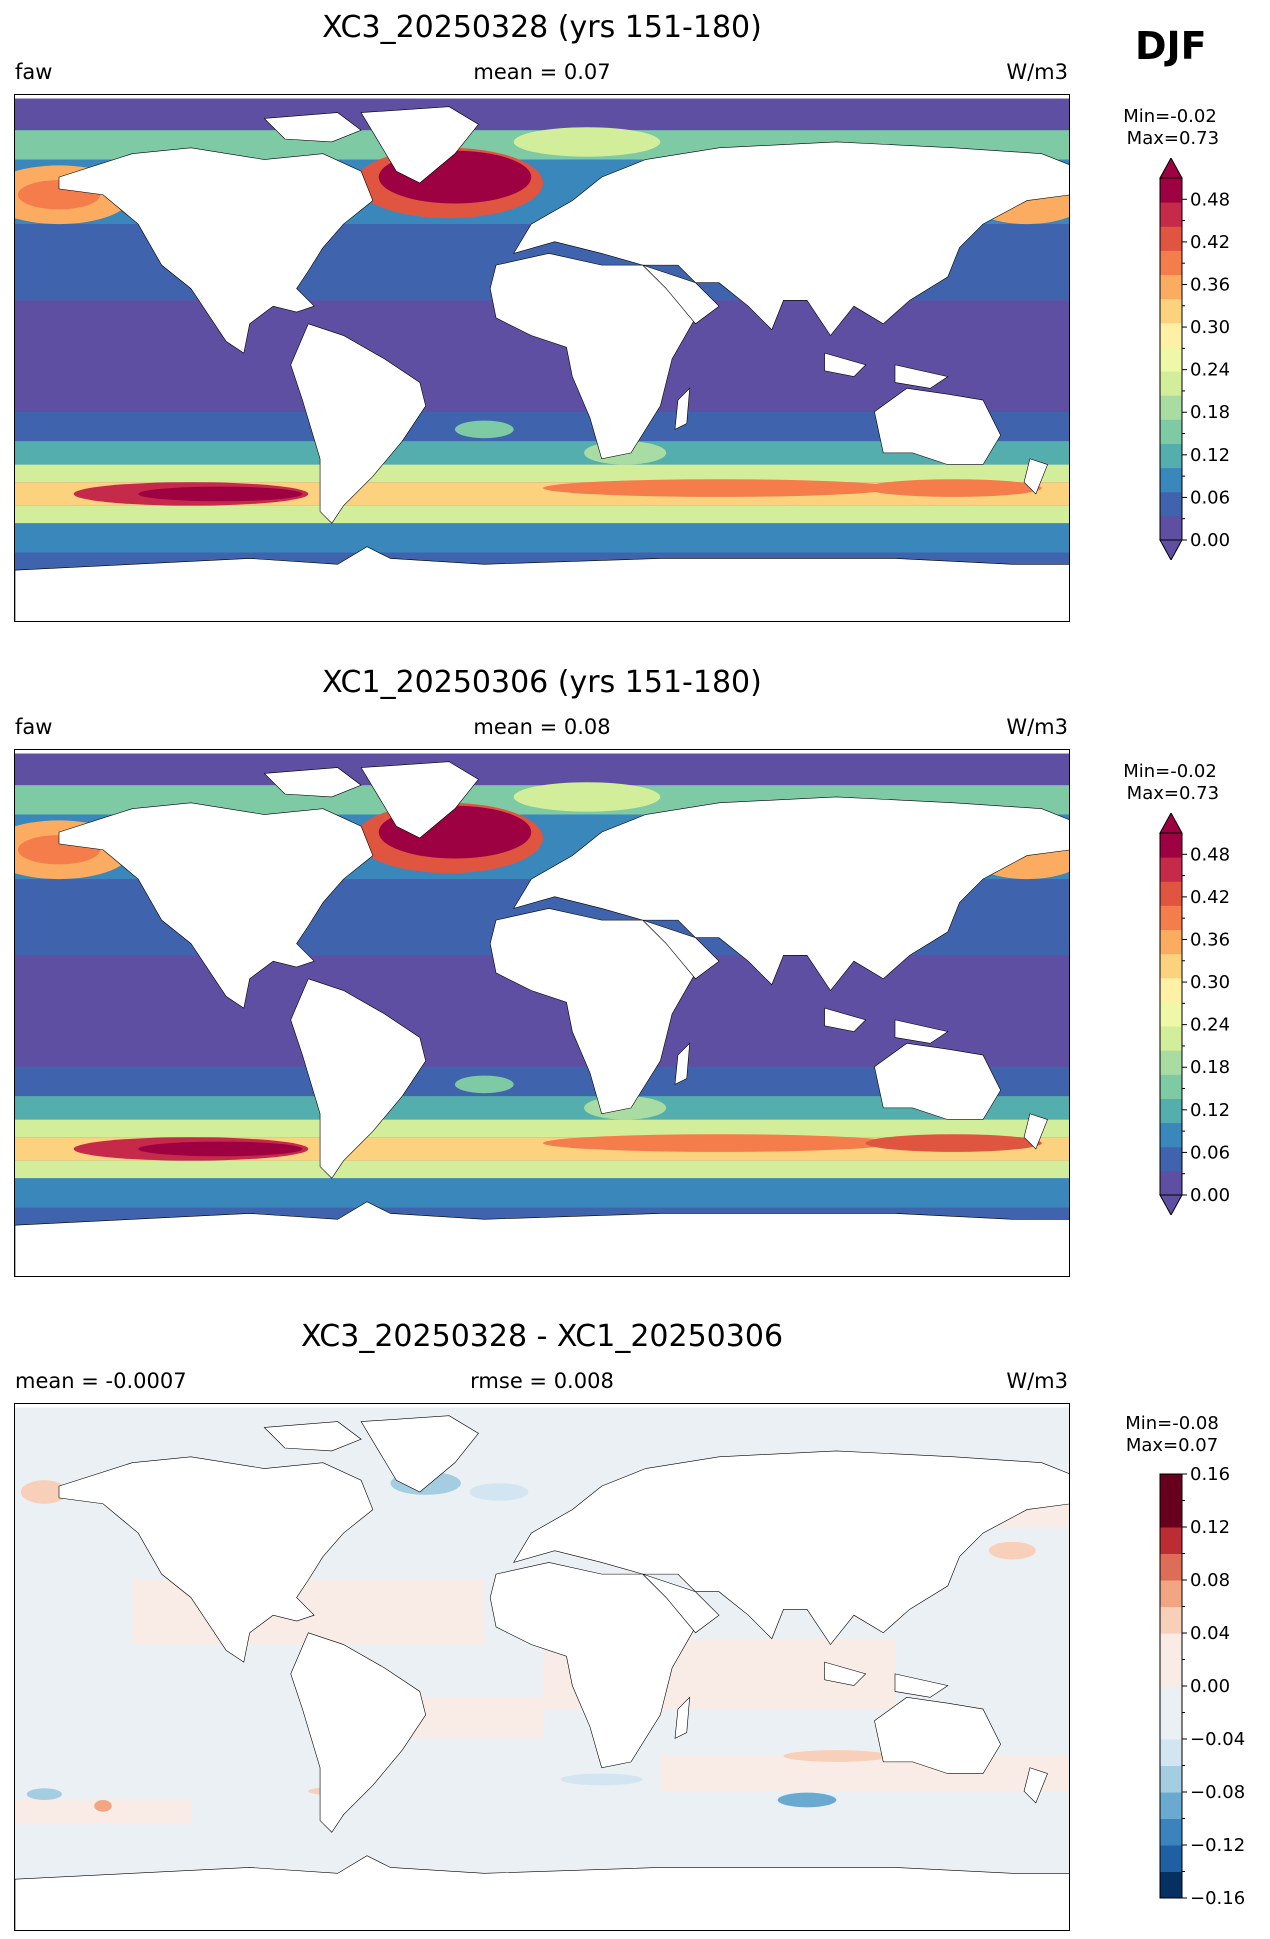 The image size is (1270, 1939). Describe the element at coordinates (1210, 1580) in the screenshot. I see `colorbar-tick-label: 0.08` at that location.